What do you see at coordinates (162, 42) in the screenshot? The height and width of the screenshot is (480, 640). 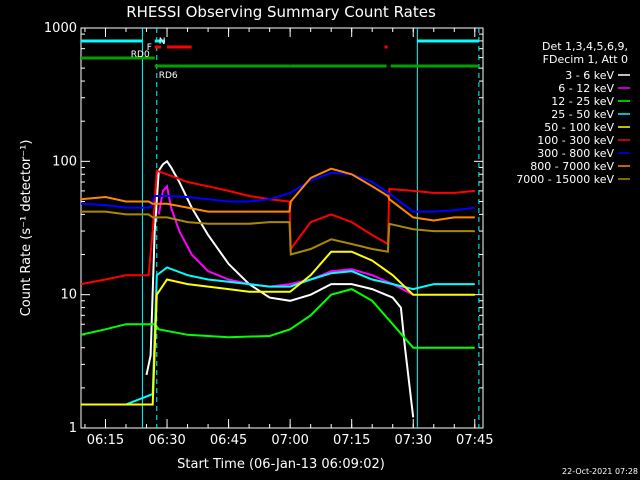 I see `flag-bar-label: N` at bounding box center [162, 42].